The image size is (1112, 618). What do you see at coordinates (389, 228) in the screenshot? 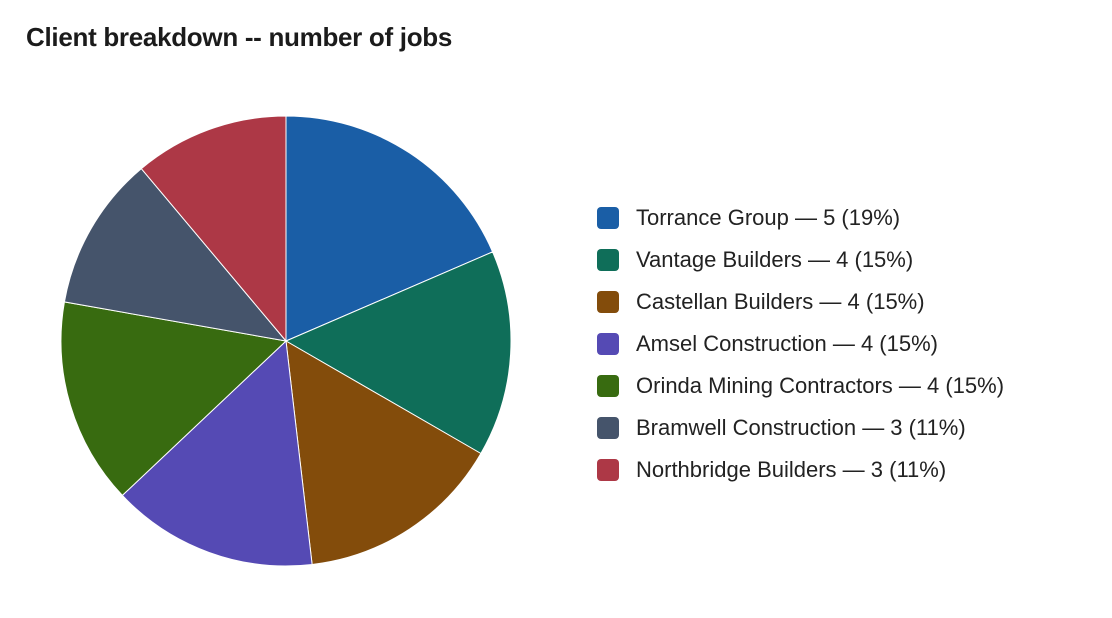
I see `pie-slice-torrance-group` at bounding box center [389, 228].